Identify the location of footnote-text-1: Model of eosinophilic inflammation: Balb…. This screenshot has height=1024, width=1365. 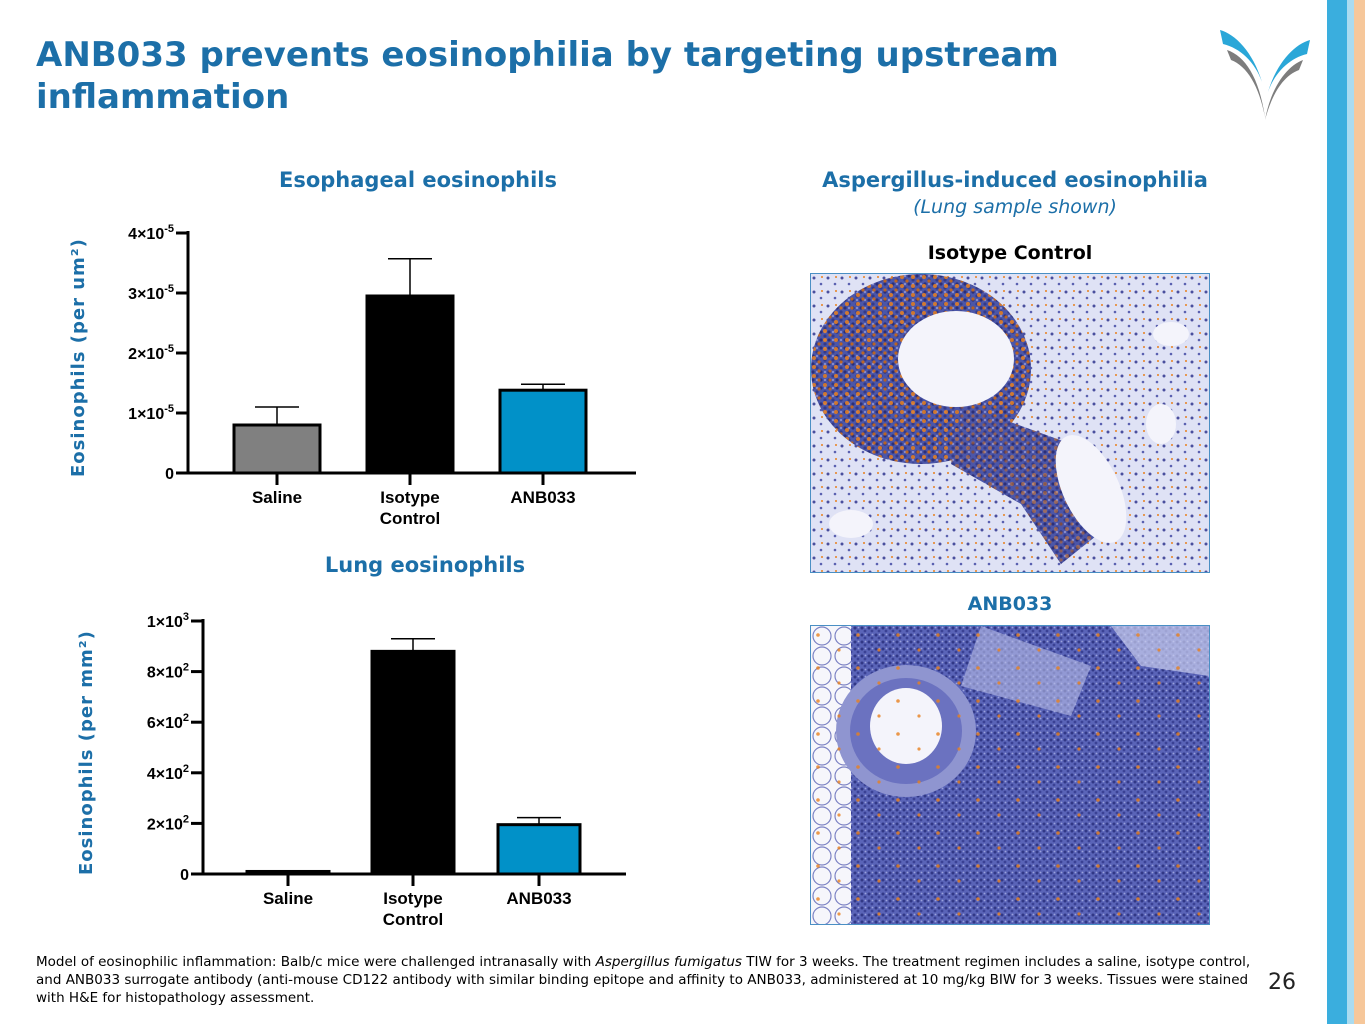
(316, 962).